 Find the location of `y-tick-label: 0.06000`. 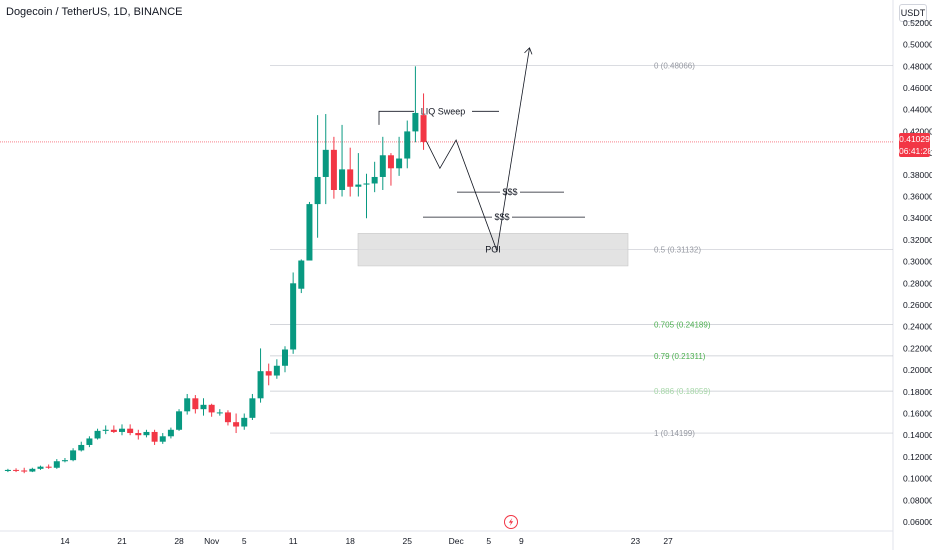

y-tick-label: 0.06000 is located at coordinates (917, 522).